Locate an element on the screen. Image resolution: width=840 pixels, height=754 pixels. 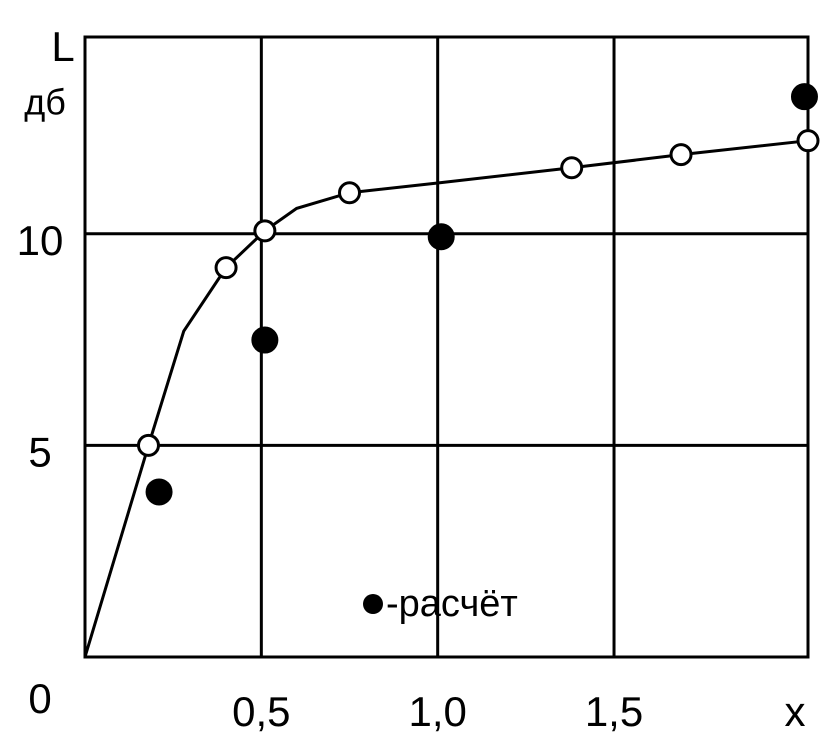
y-tick-label: 0 is located at coordinates (39, 698).